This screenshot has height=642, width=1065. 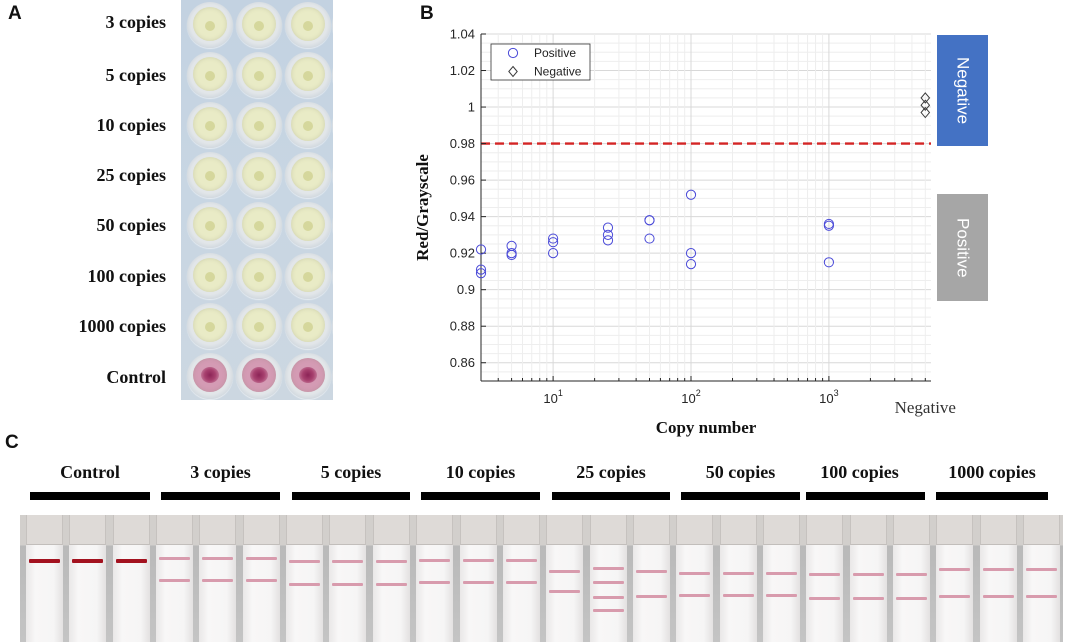 I want to click on positive-badge: Positive, so click(x=962, y=247).